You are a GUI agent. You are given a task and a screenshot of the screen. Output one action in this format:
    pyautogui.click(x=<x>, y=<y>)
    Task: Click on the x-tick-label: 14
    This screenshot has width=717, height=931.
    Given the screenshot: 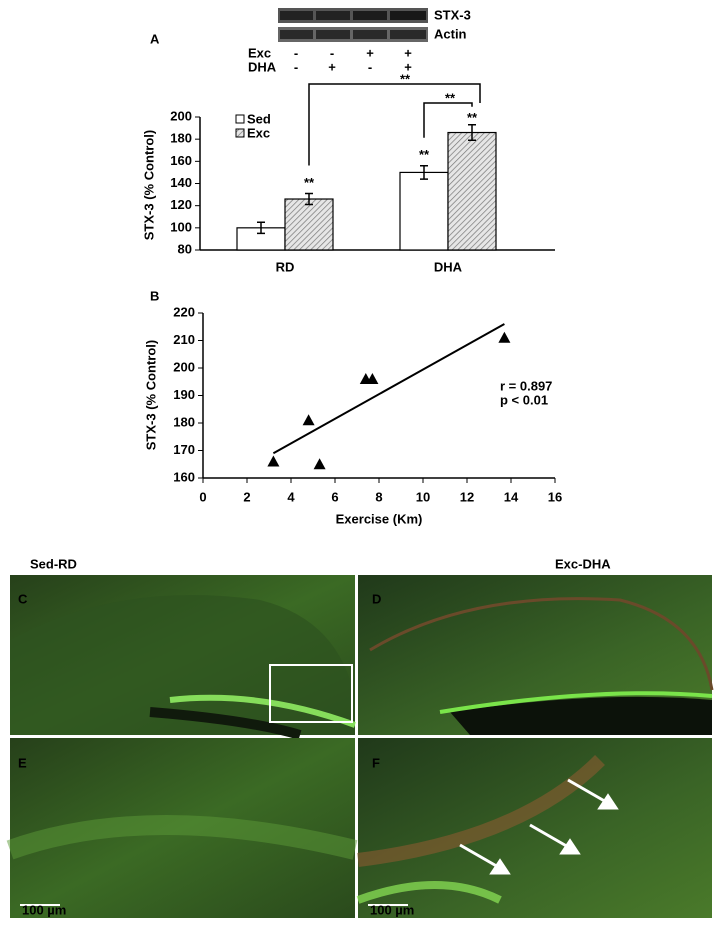 What is the action you would take?
    pyautogui.click(x=511, y=496)
    